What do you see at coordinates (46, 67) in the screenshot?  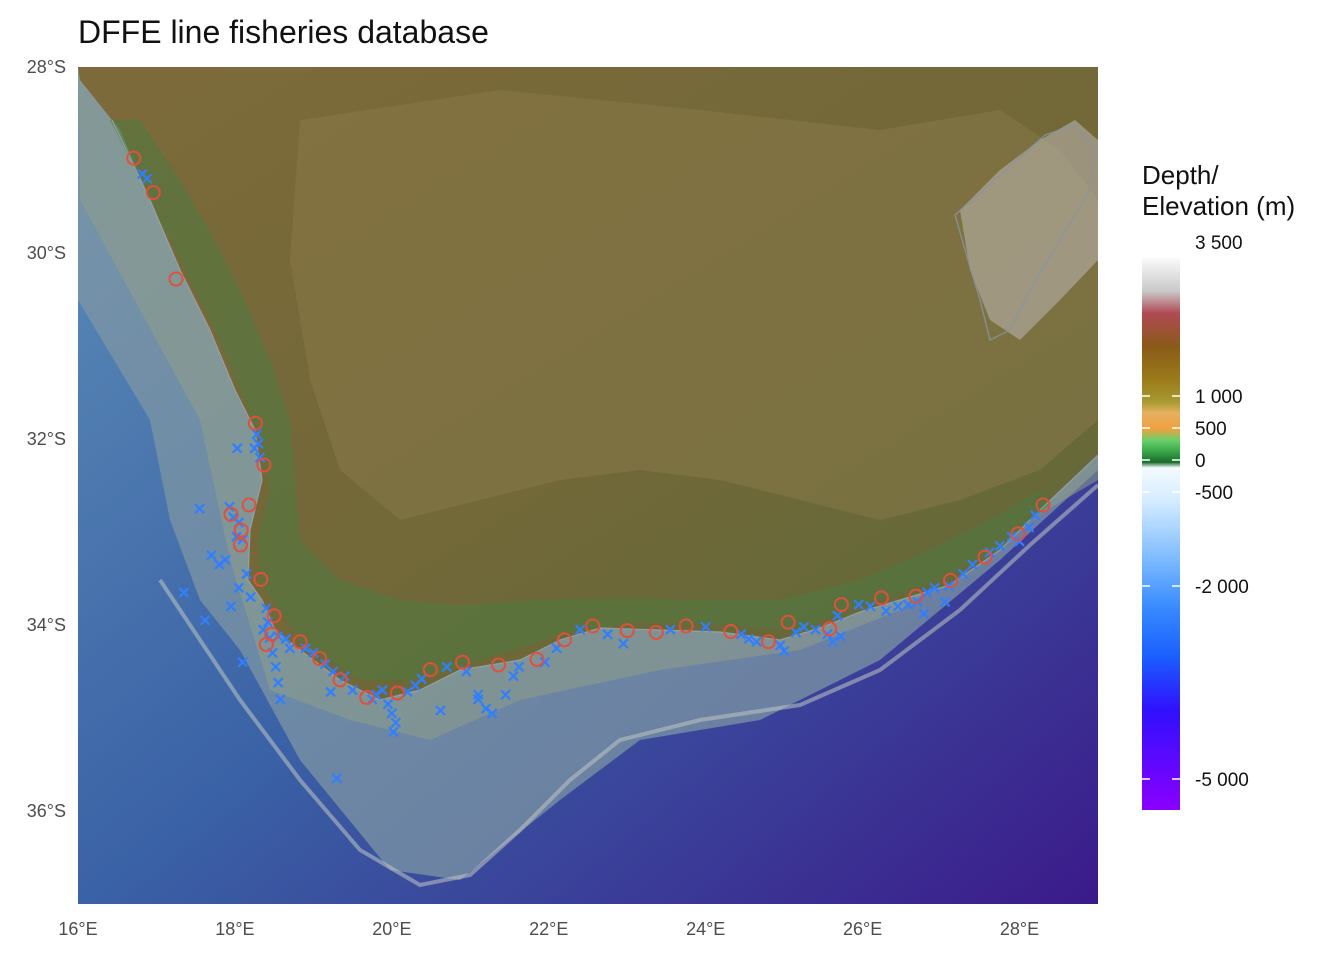 I see `y-tick-label: 28°S` at bounding box center [46, 67].